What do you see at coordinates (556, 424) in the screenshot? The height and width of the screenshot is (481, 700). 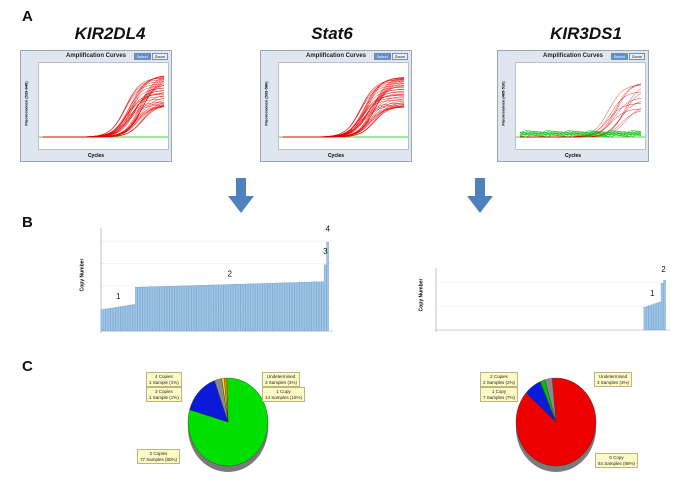 I see `pie-chart-kir3ds1` at bounding box center [556, 424].